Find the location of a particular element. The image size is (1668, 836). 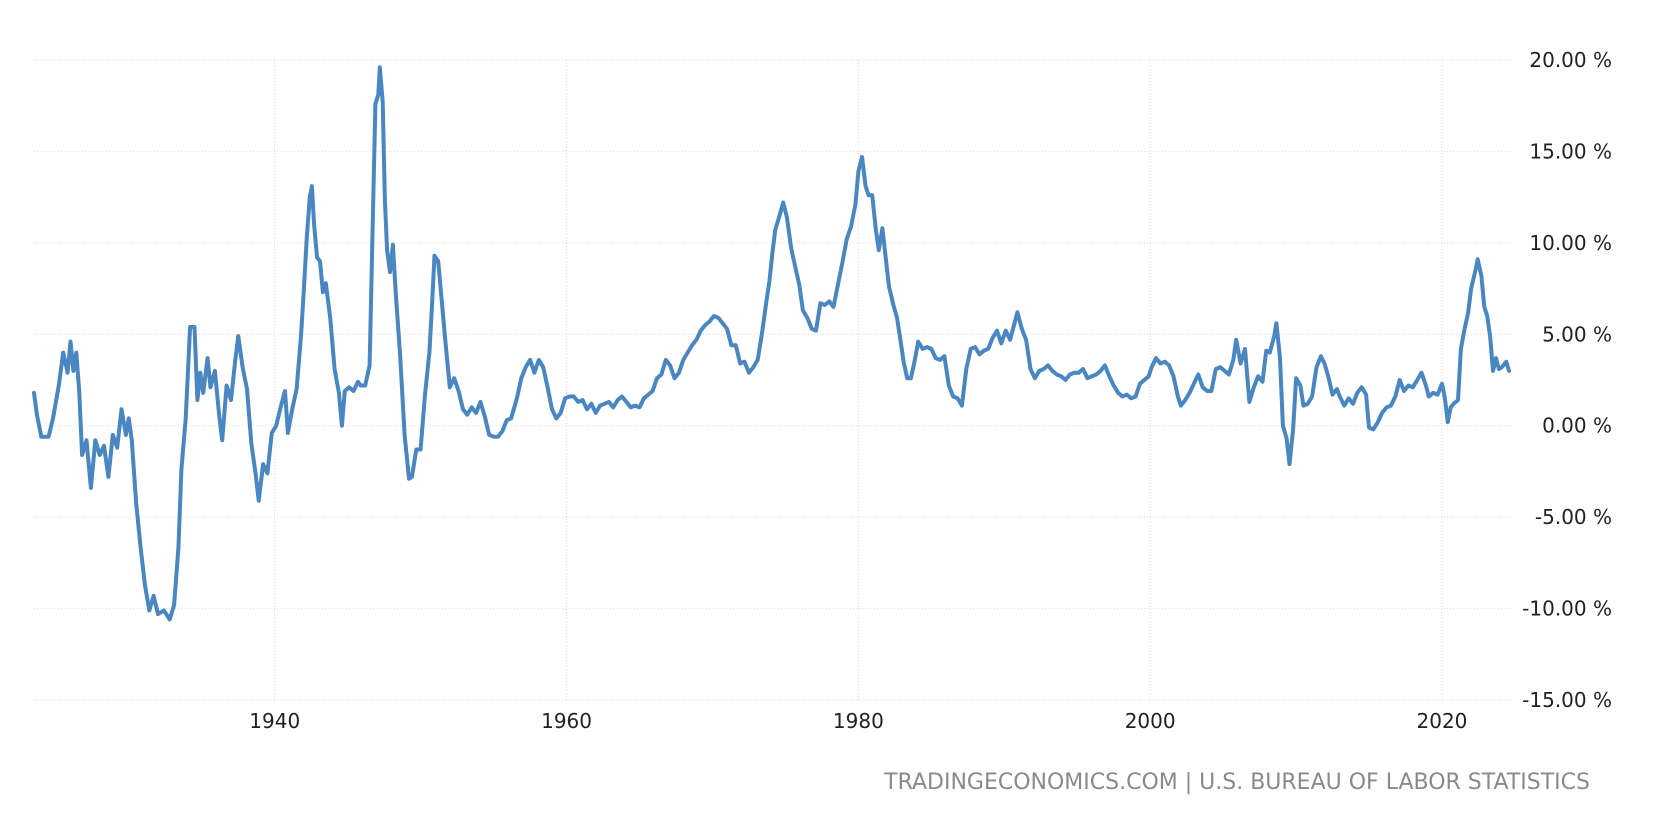

x-tick-label: 2000 is located at coordinates (1150, 721).